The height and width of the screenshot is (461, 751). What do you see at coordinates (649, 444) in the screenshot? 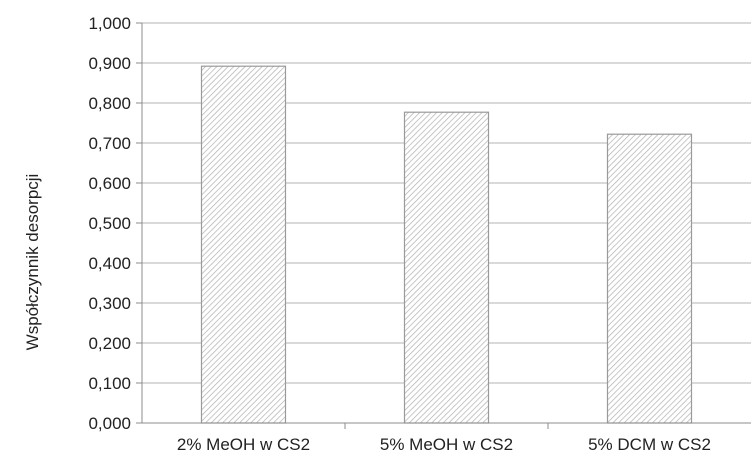
I see `x-tick-label: 5% DCM w CS2` at bounding box center [649, 444].